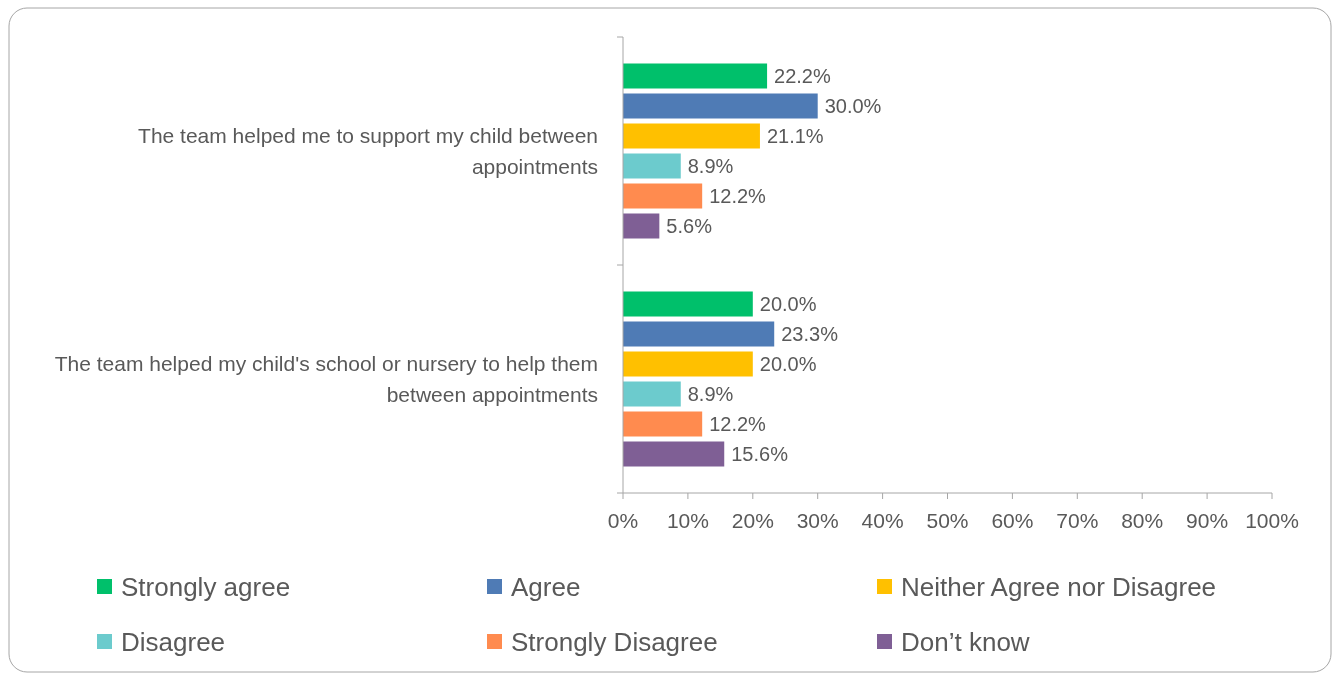  Describe the element at coordinates (1012, 520) in the screenshot. I see `x-tick-label: 60%` at that location.